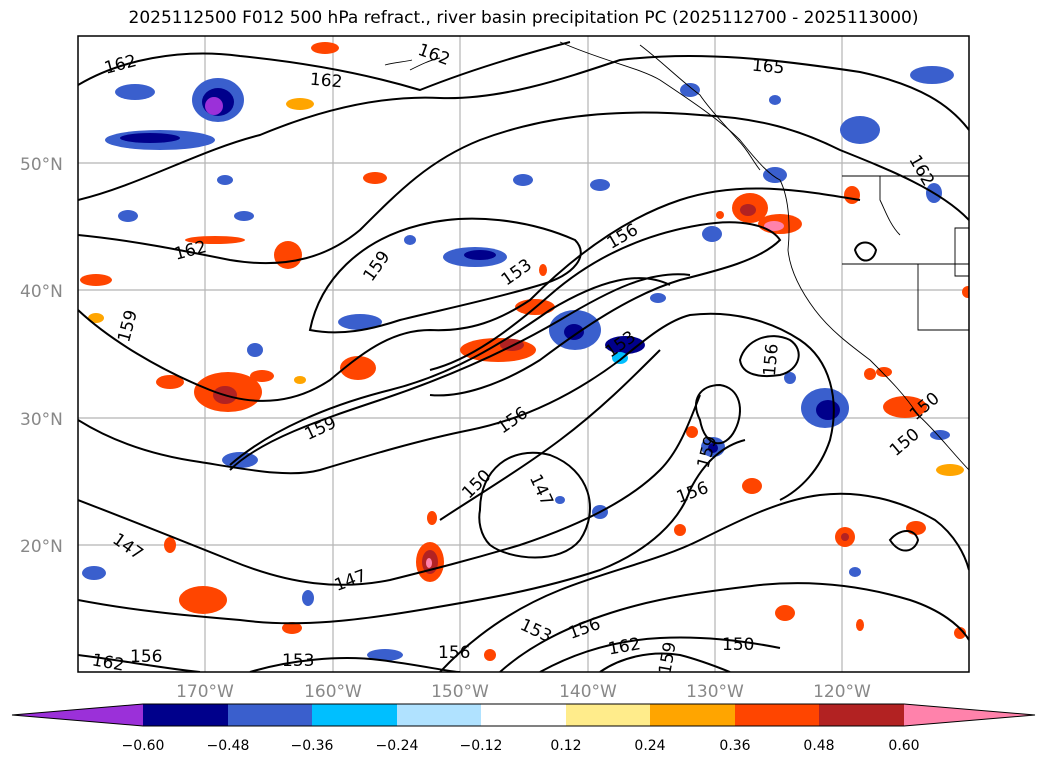  What do you see at coordinates (481, 746) in the screenshot?
I see `colorbar-tick-label: −0.12` at bounding box center [481, 746].